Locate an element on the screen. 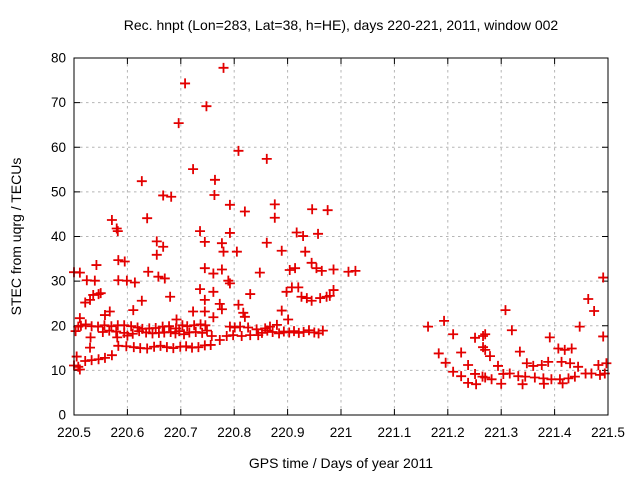 This screenshot has height=485, width=640. y-tick-label: 20 is located at coordinates (58, 325).